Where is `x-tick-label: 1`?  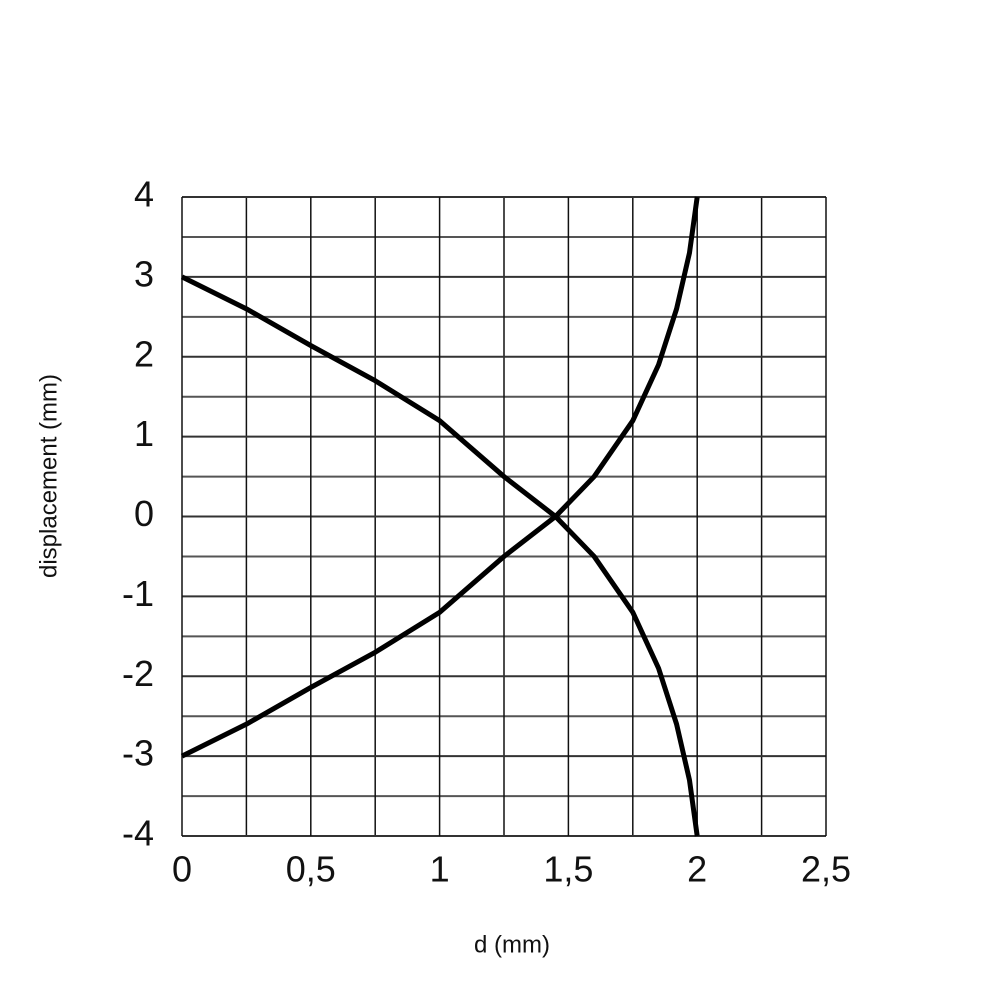
x-tick-label: 1 is located at coordinates (440, 869).